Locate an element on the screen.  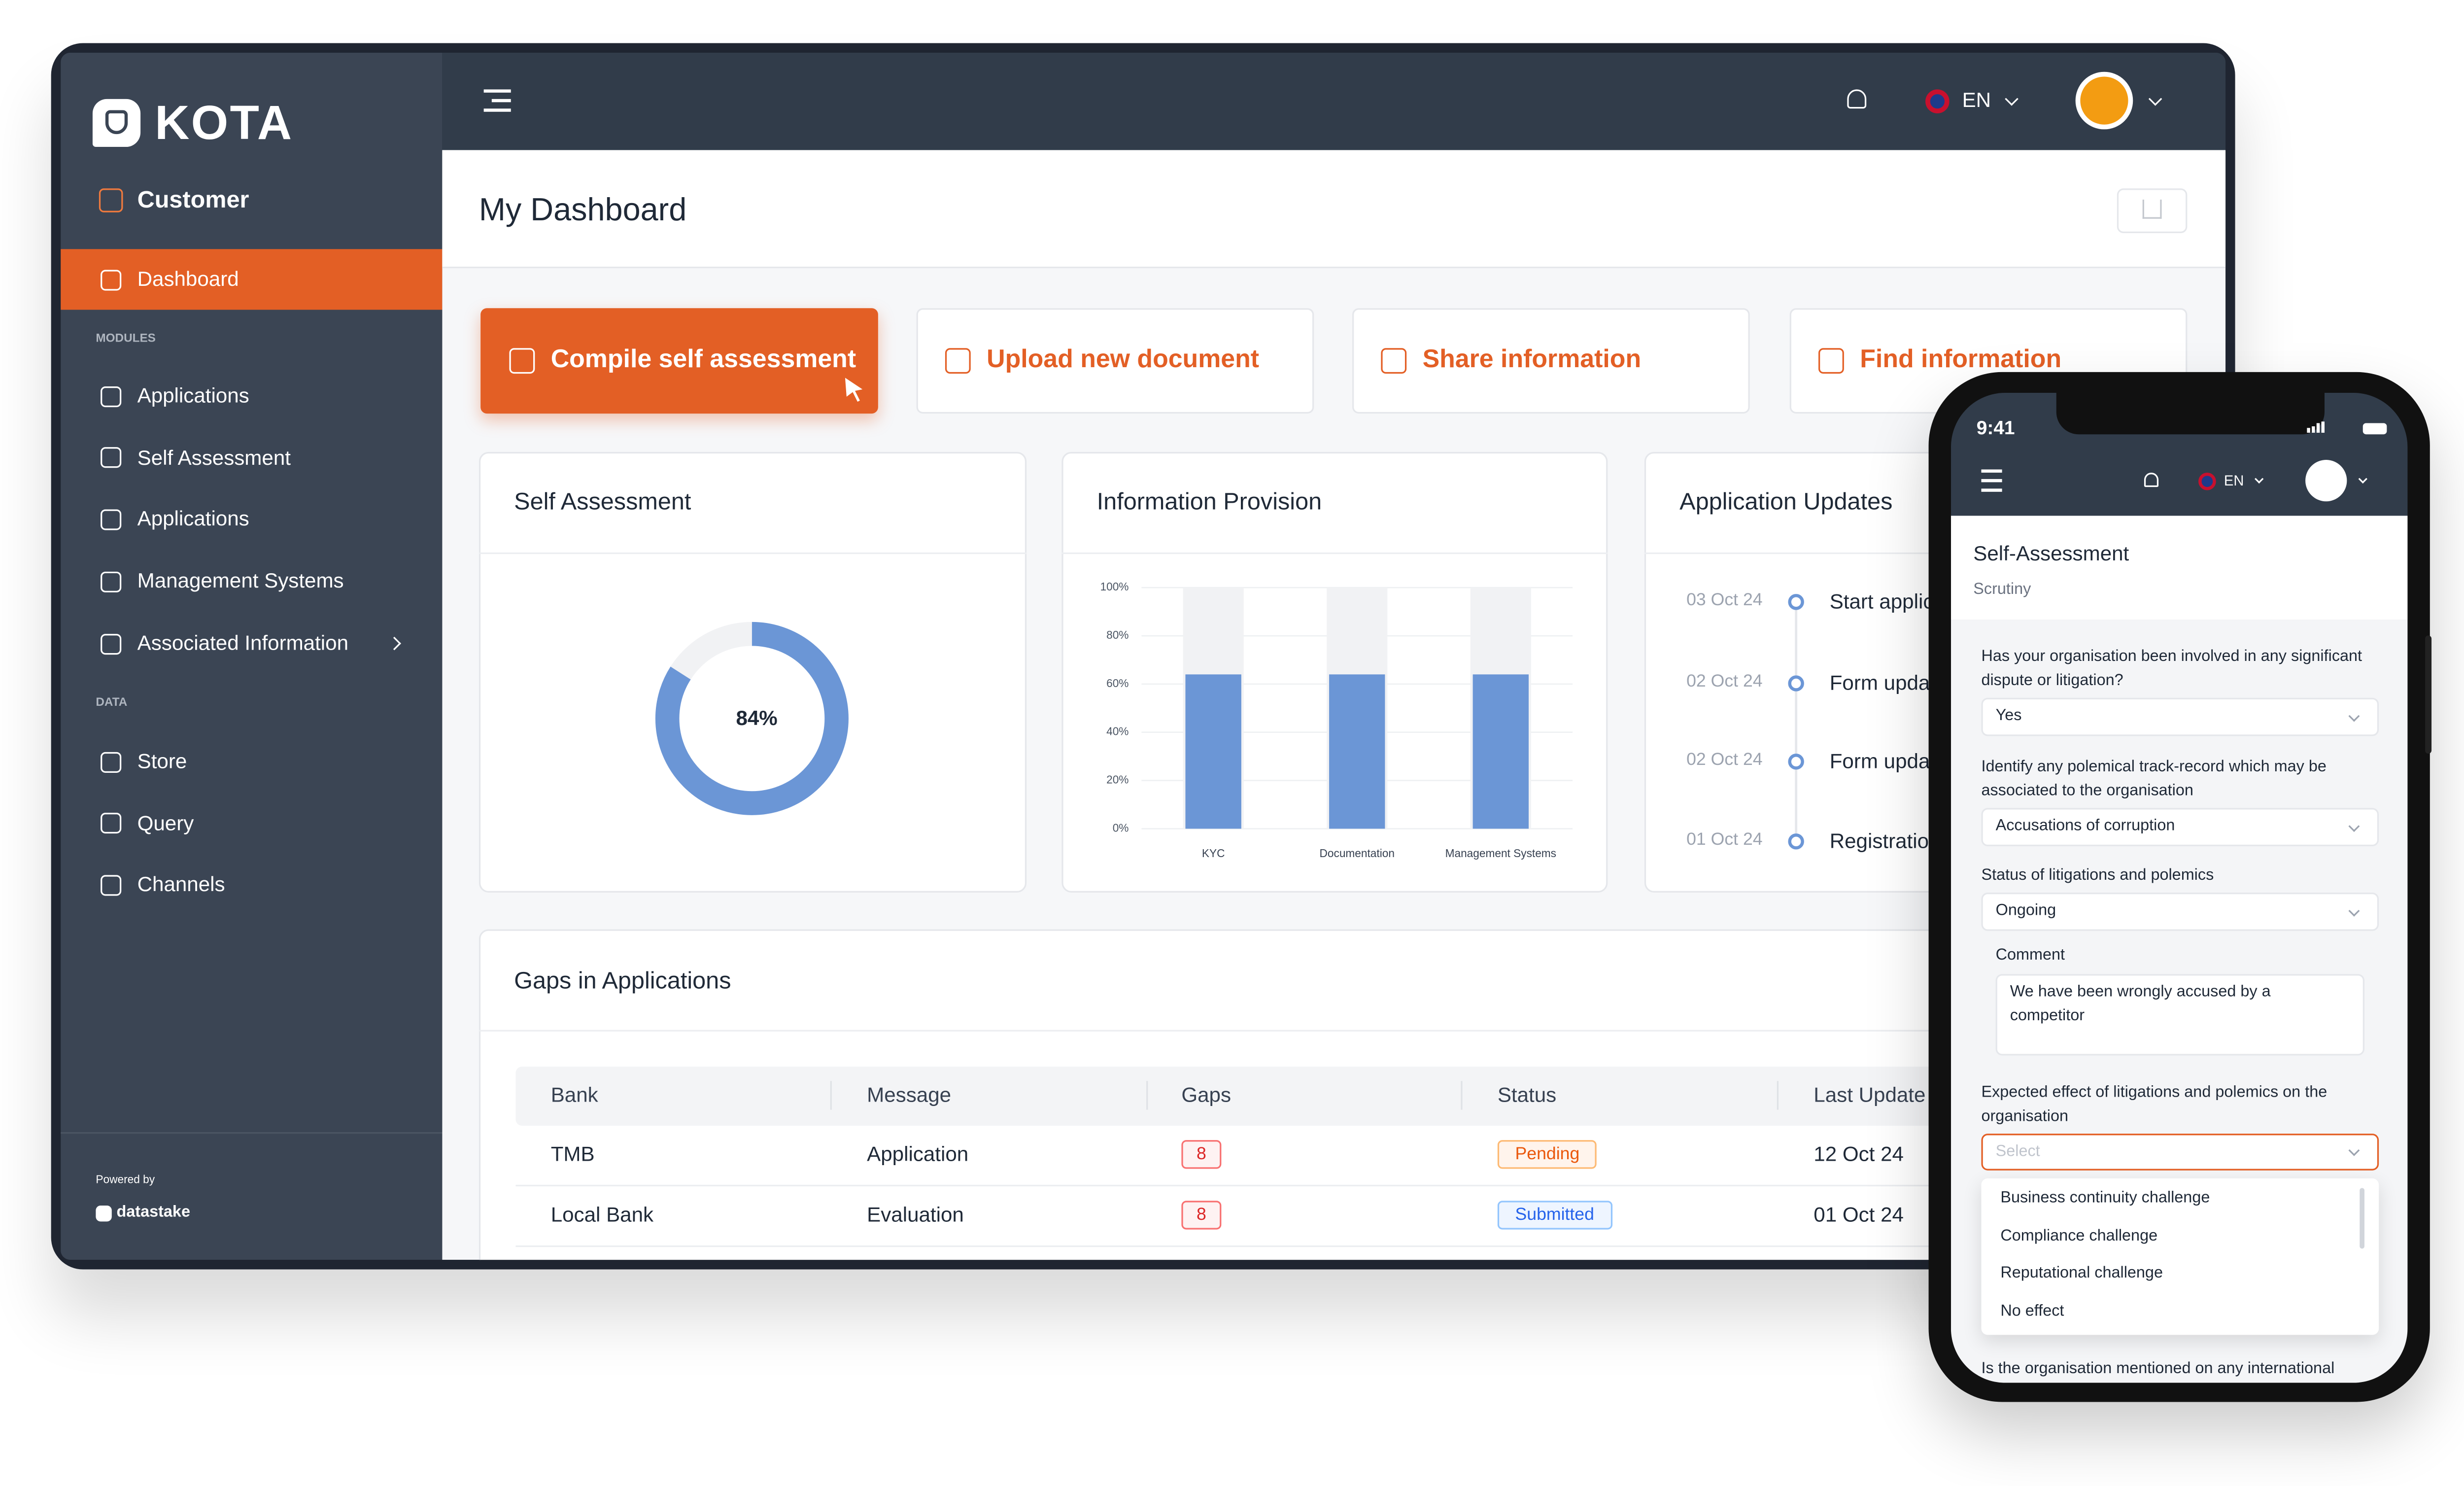
y-tick-label: 40% is located at coordinates (1117, 731).